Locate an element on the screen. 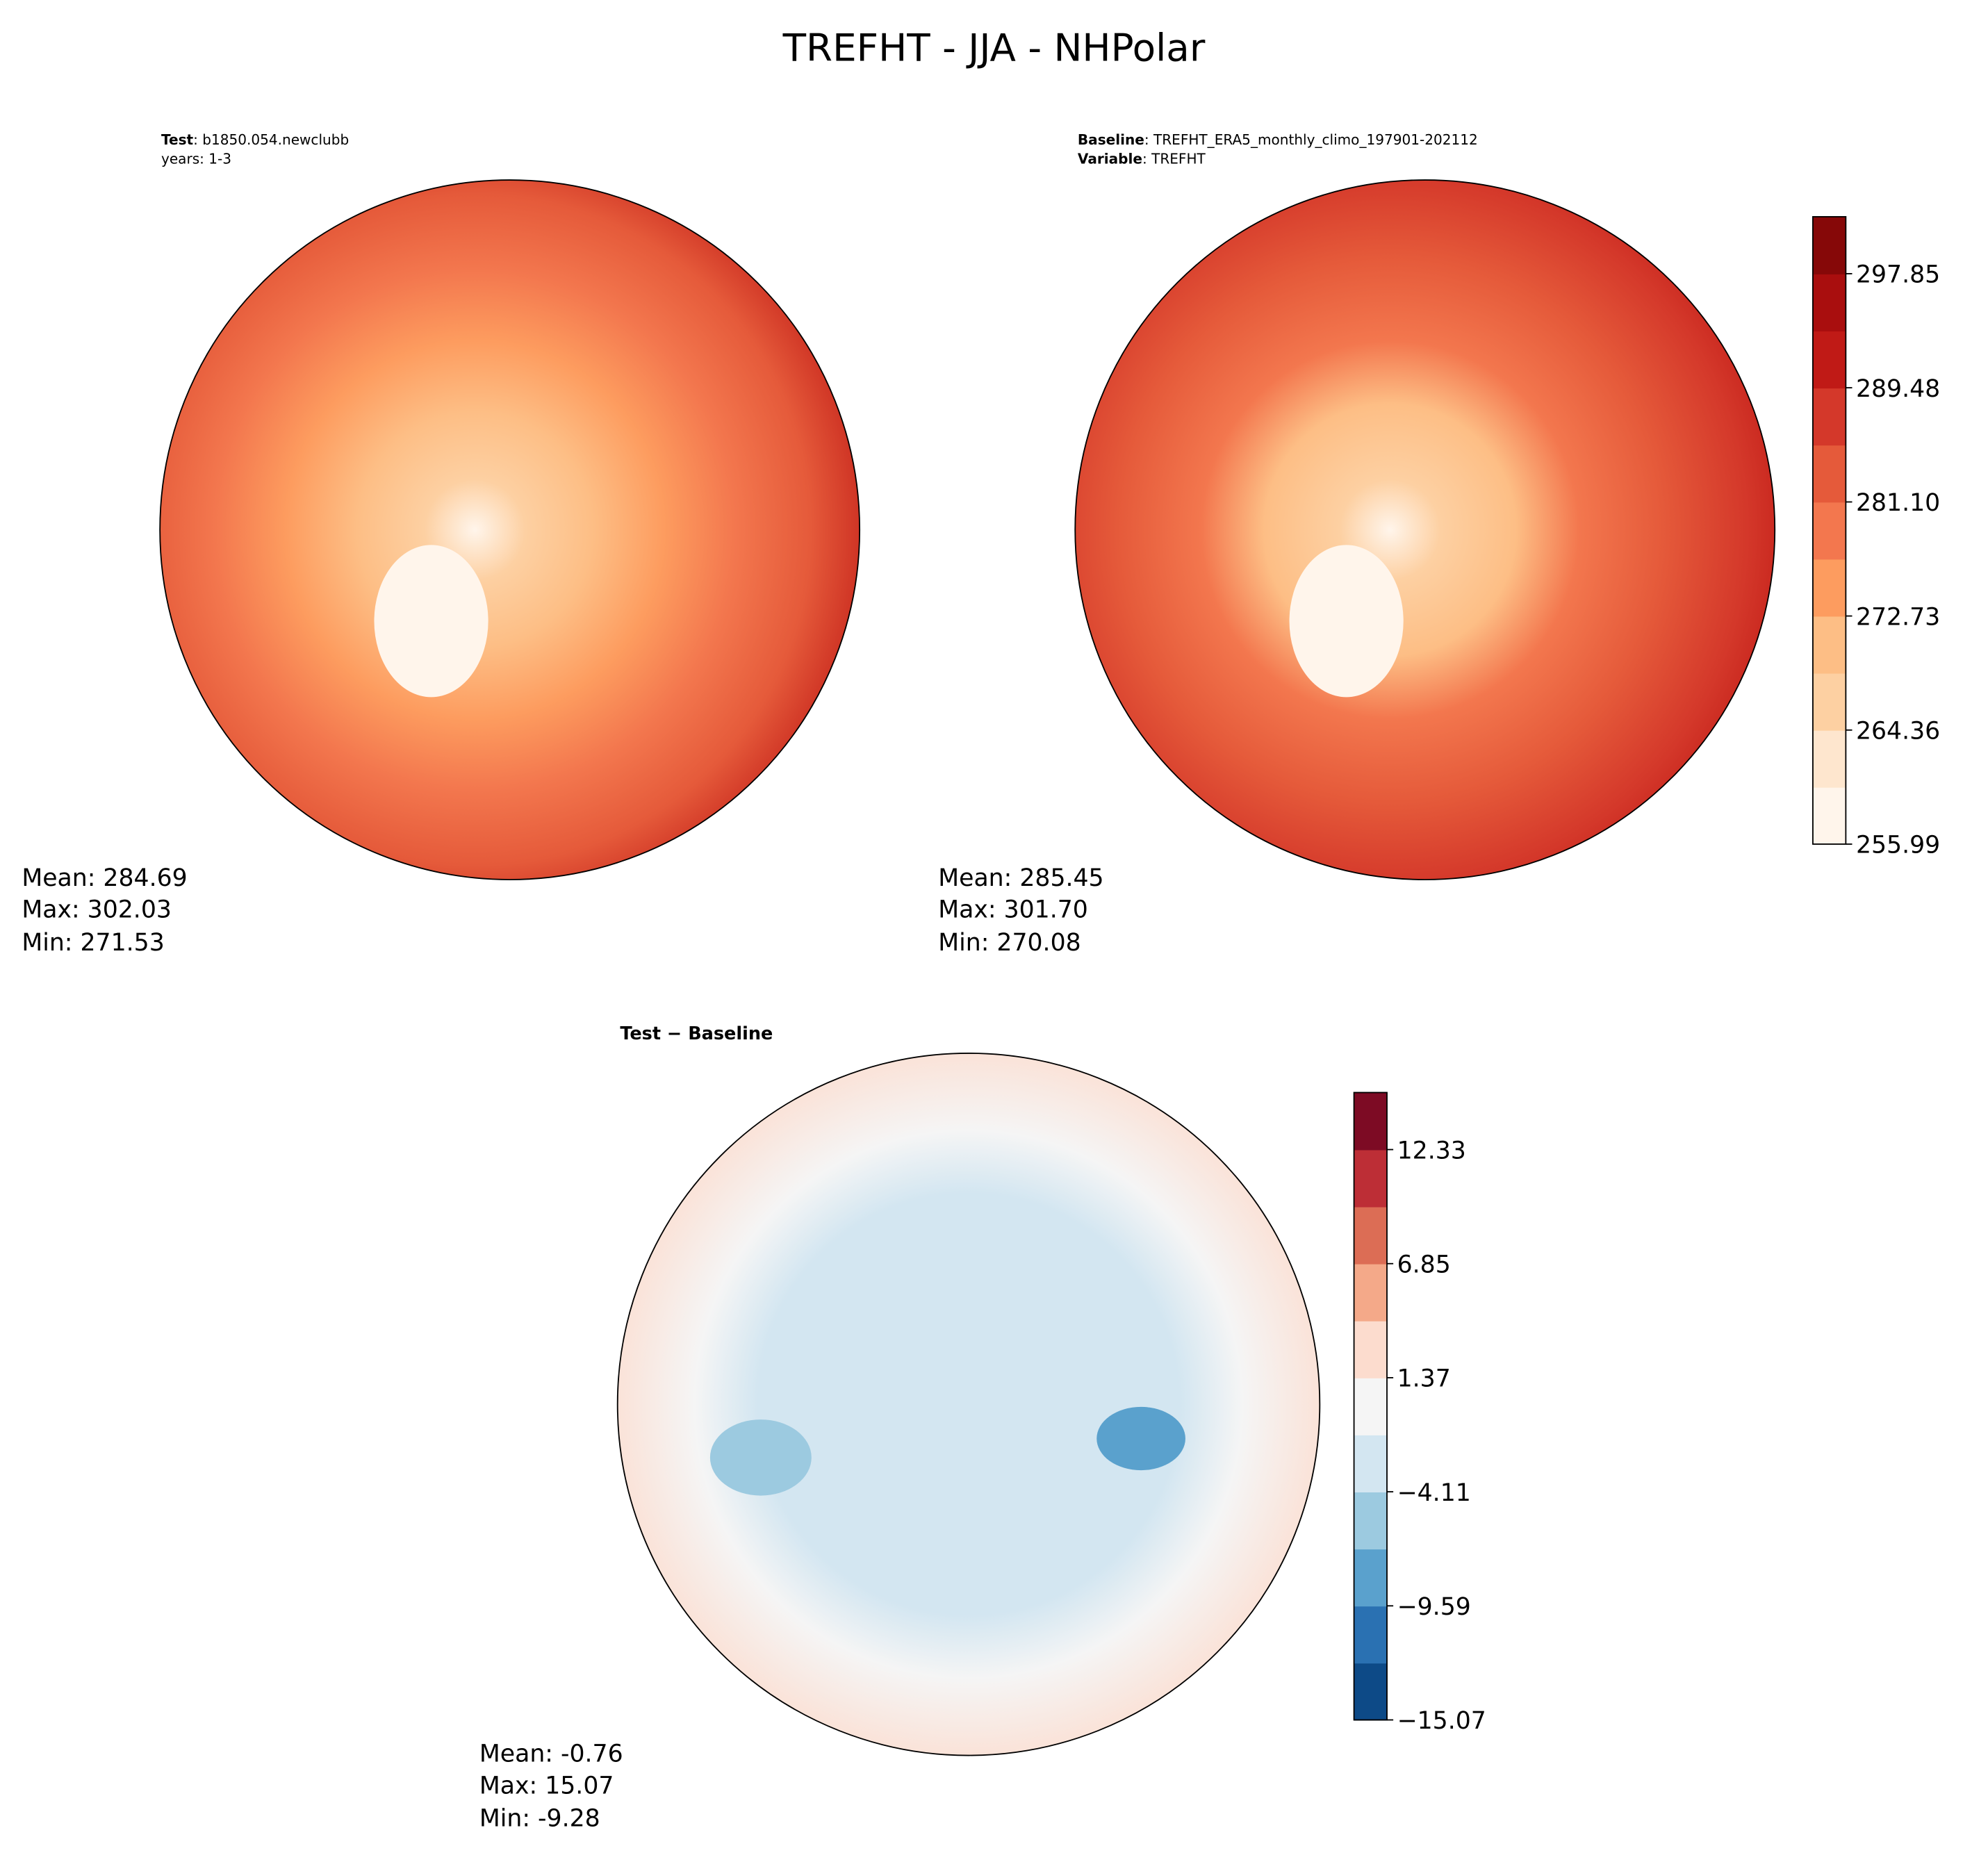 The image size is (1988, 1853). figure-title: TREFHT - JJA - NHPolar is located at coordinates (994, 48).